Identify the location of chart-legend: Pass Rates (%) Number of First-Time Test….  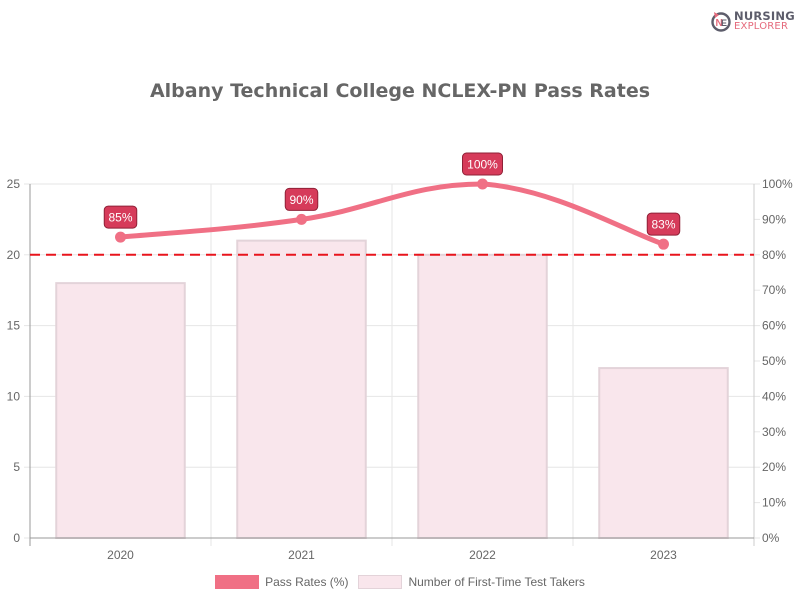
(400, 582).